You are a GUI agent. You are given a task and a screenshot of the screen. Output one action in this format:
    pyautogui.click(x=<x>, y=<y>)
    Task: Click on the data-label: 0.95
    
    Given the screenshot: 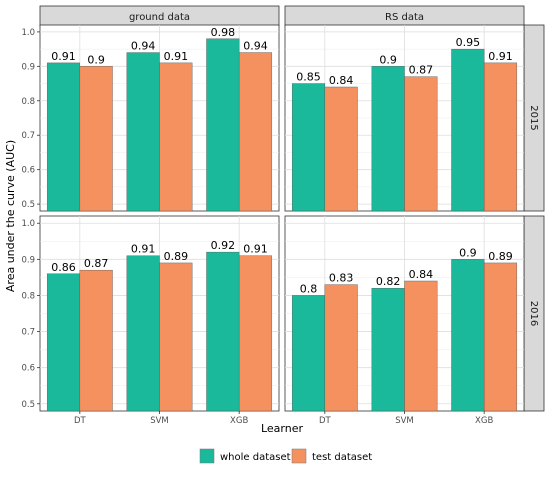 What is the action you would take?
    pyautogui.click(x=468, y=42)
    